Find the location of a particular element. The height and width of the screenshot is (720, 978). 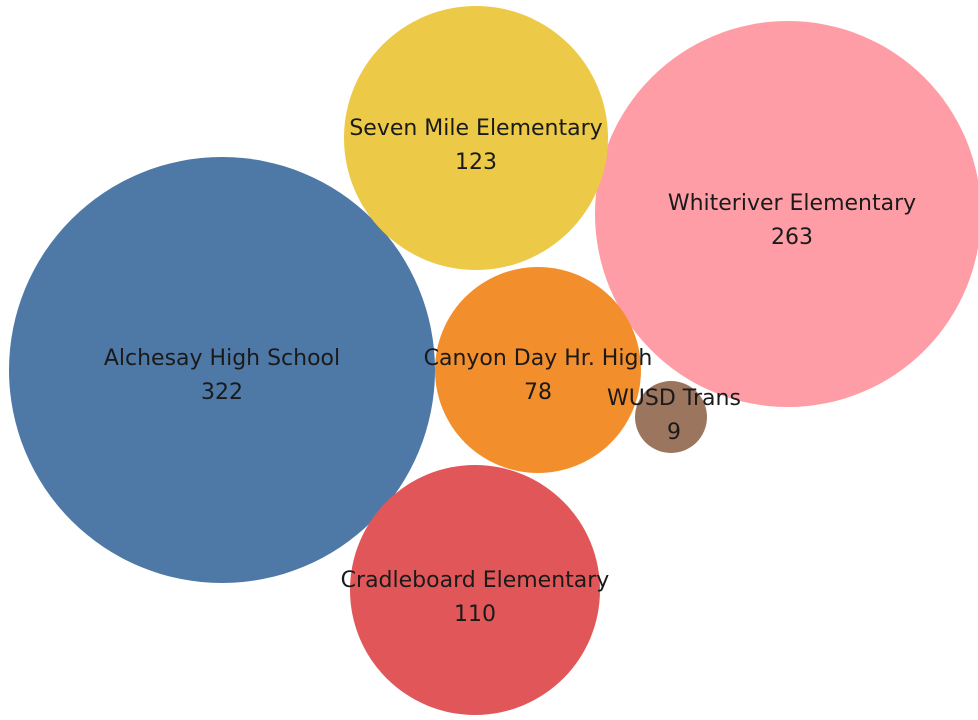

bubble-canyon-day-hr-high is located at coordinates (538, 370).